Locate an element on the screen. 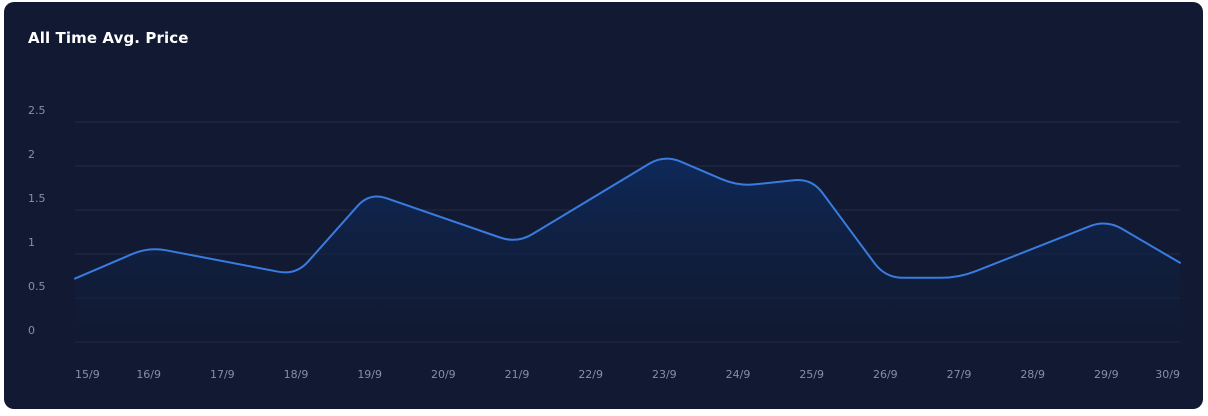 Image resolution: width=1208 pixels, height=416 pixels. x-tick-label: 23/9 is located at coordinates (664, 374).